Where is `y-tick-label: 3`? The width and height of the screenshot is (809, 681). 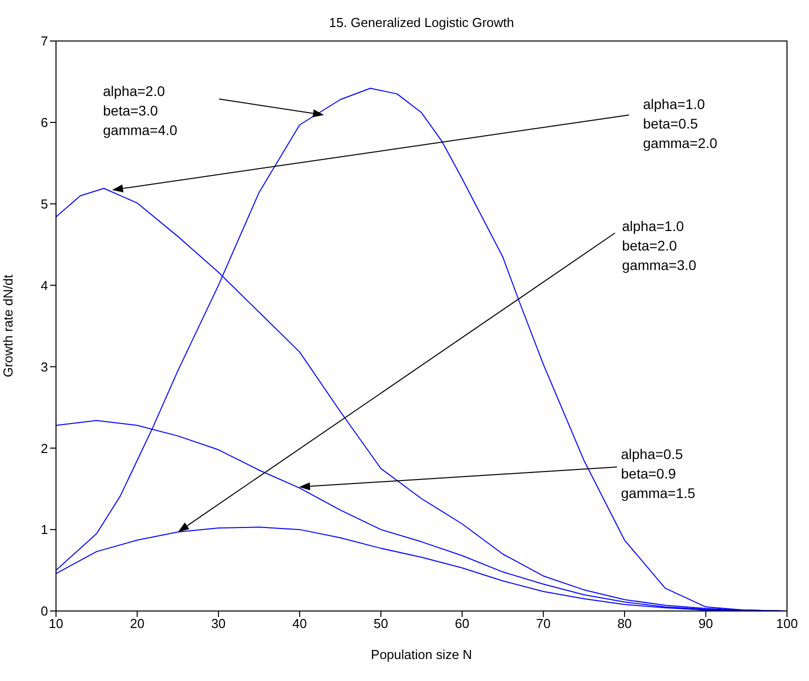
y-tick-label: 3 is located at coordinates (44, 366).